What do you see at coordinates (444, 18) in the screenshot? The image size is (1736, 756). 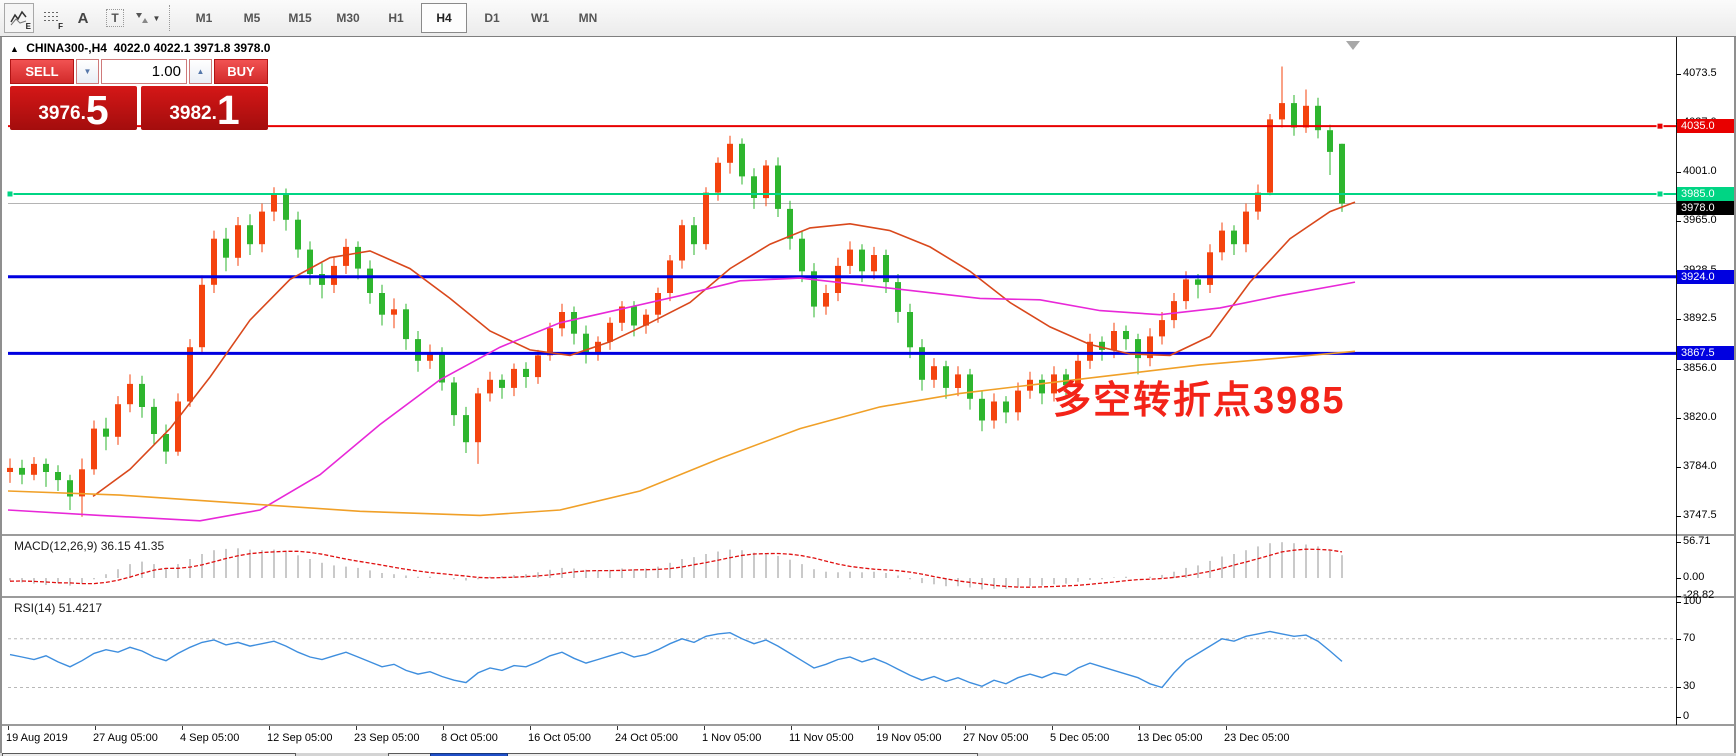 I see `timeframe-button-h4: H4` at bounding box center [444, 18].